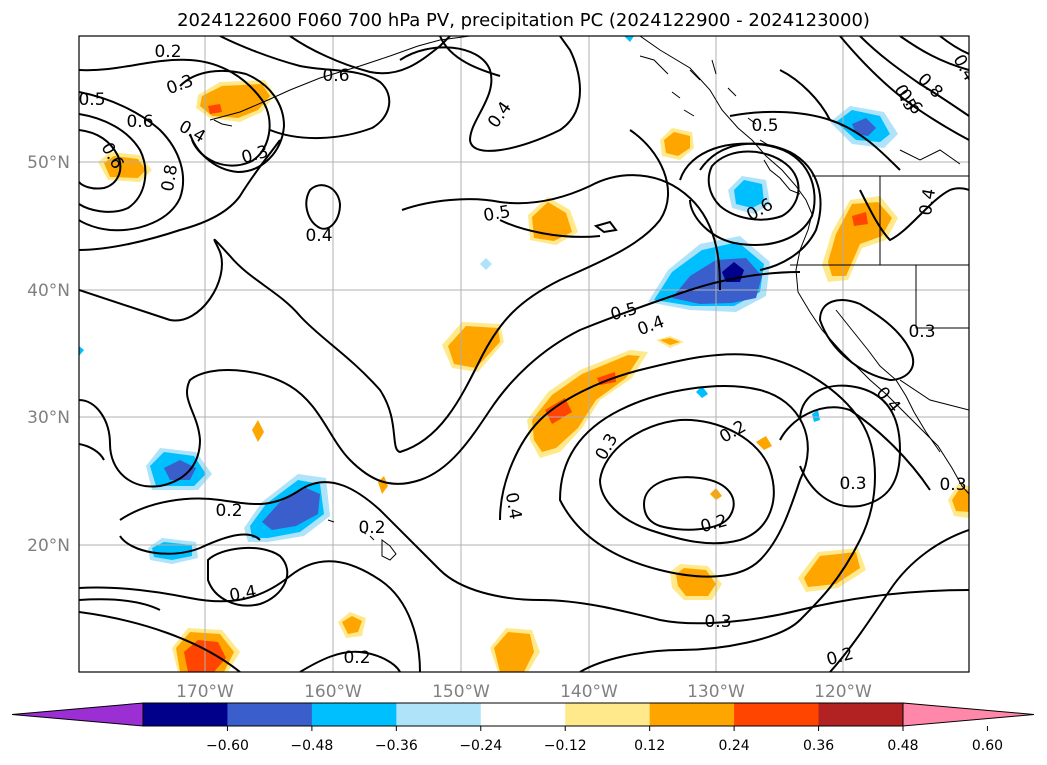 The width and height of the screenshot is (1047, 765). What do you see at coordinates (968, 714) in the screenshot?
I see `colorbar-extend-high` at bounding box center [968, 714].